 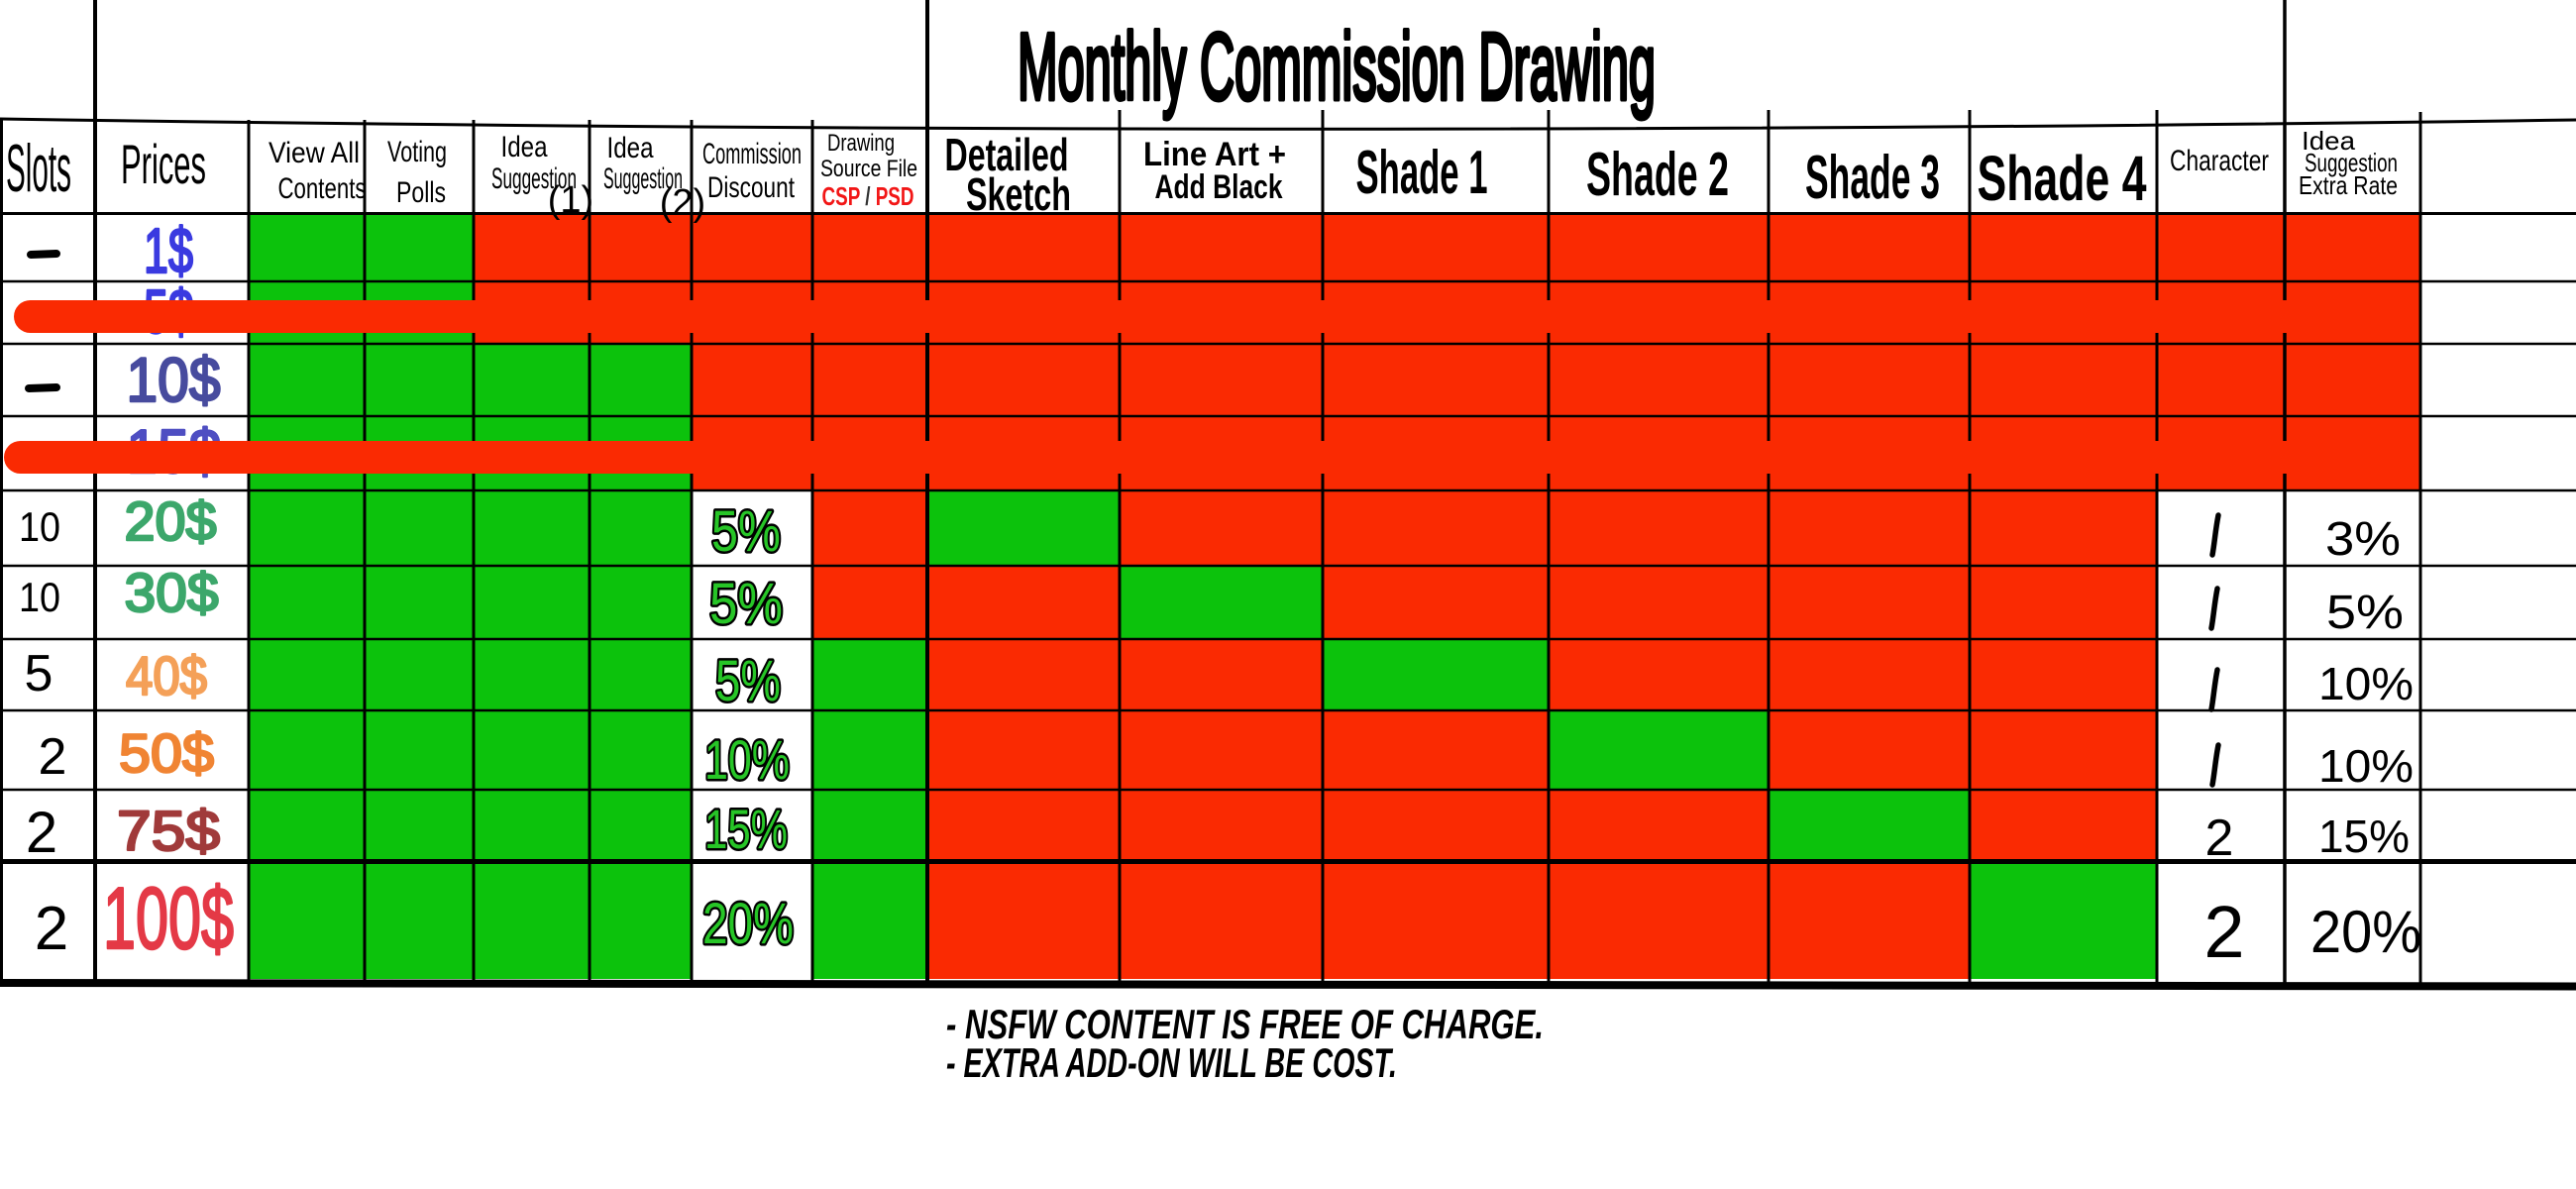 I want to click on svg-text: Contents, so click(x=322, y=188).